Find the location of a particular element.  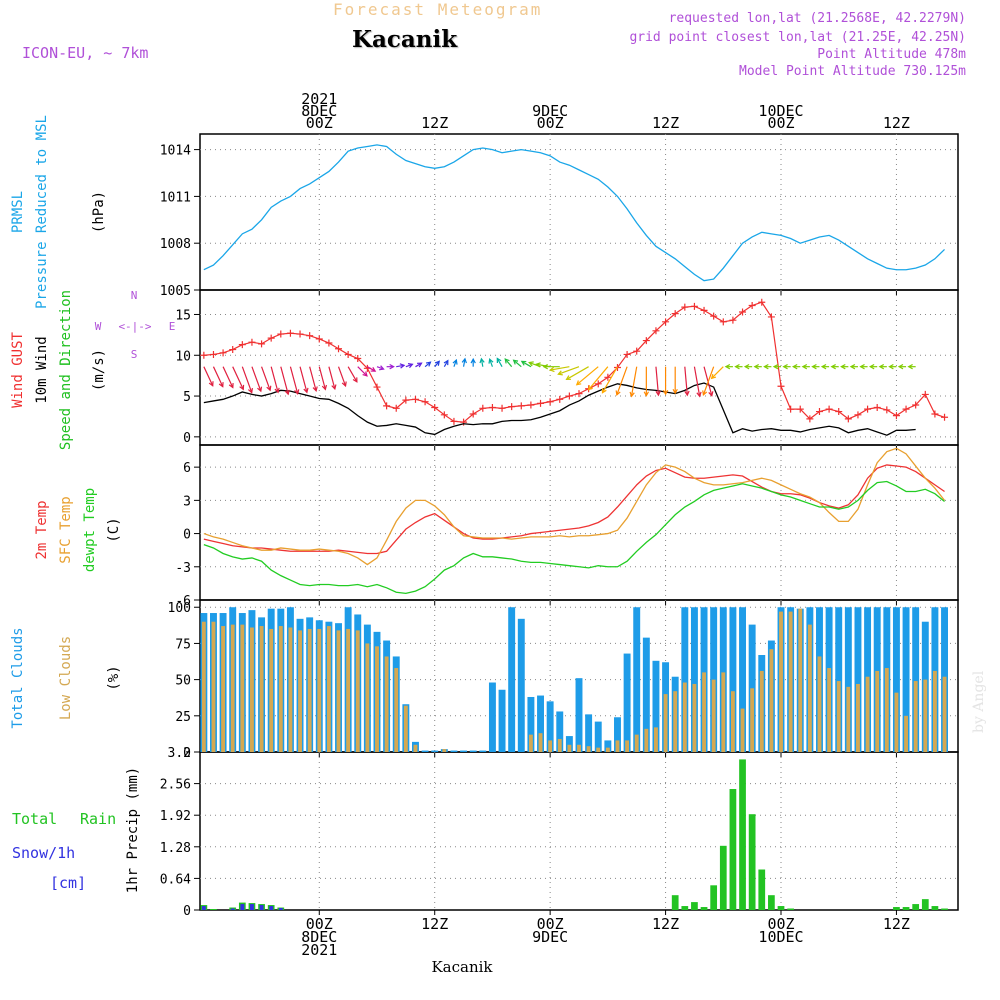

watermark: by Angel is located at coordinates (979, 701).